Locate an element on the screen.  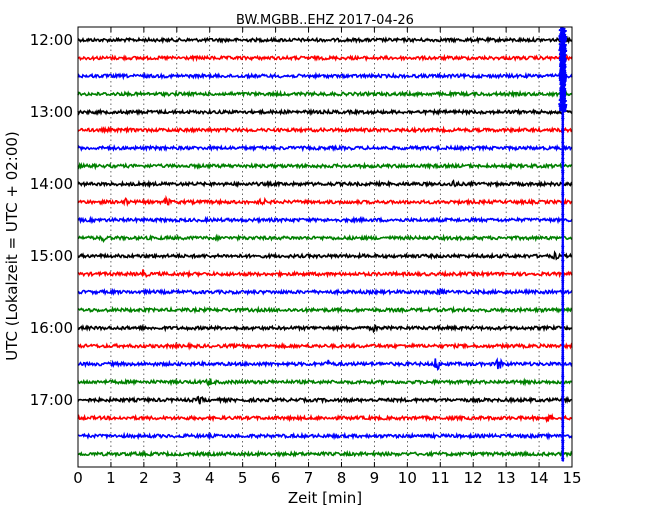
trace-14:30 is located at coordinates (325, 220).